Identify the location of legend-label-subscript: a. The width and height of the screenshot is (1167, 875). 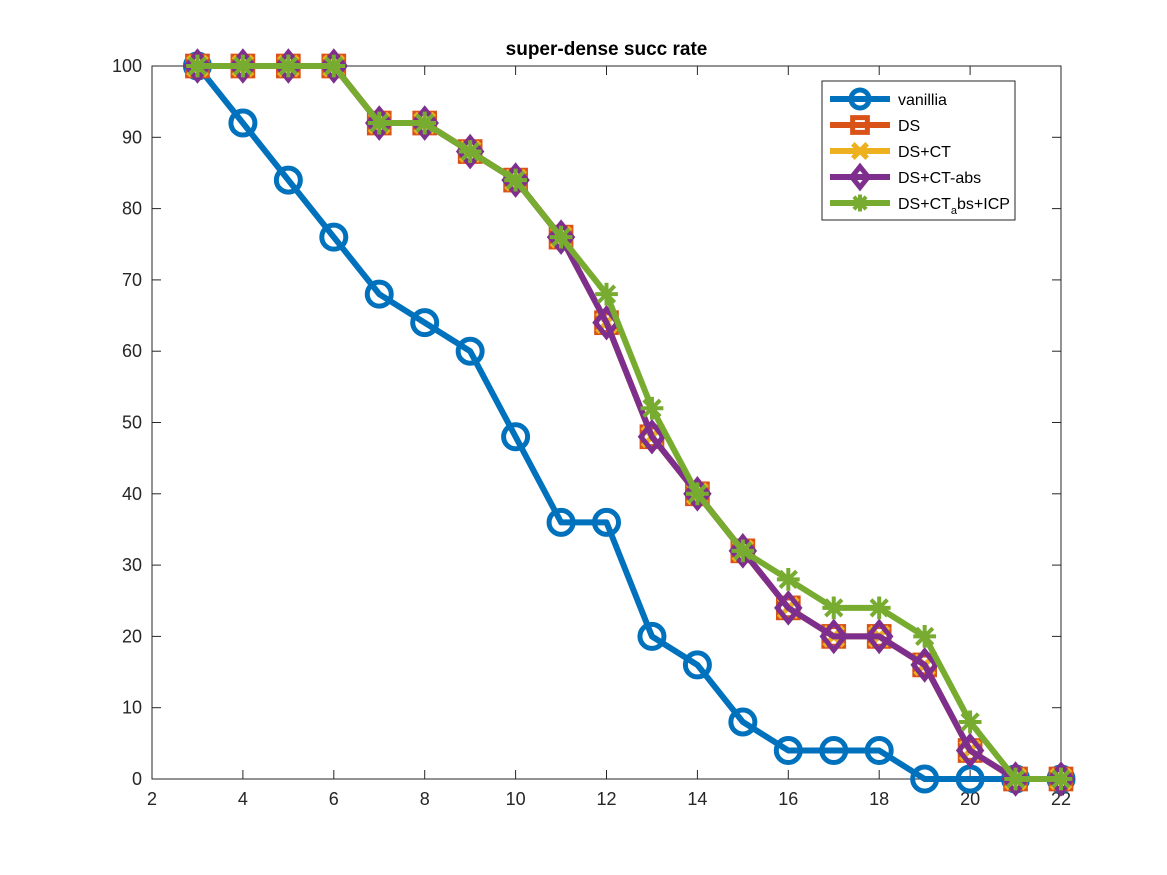
(954, 211).